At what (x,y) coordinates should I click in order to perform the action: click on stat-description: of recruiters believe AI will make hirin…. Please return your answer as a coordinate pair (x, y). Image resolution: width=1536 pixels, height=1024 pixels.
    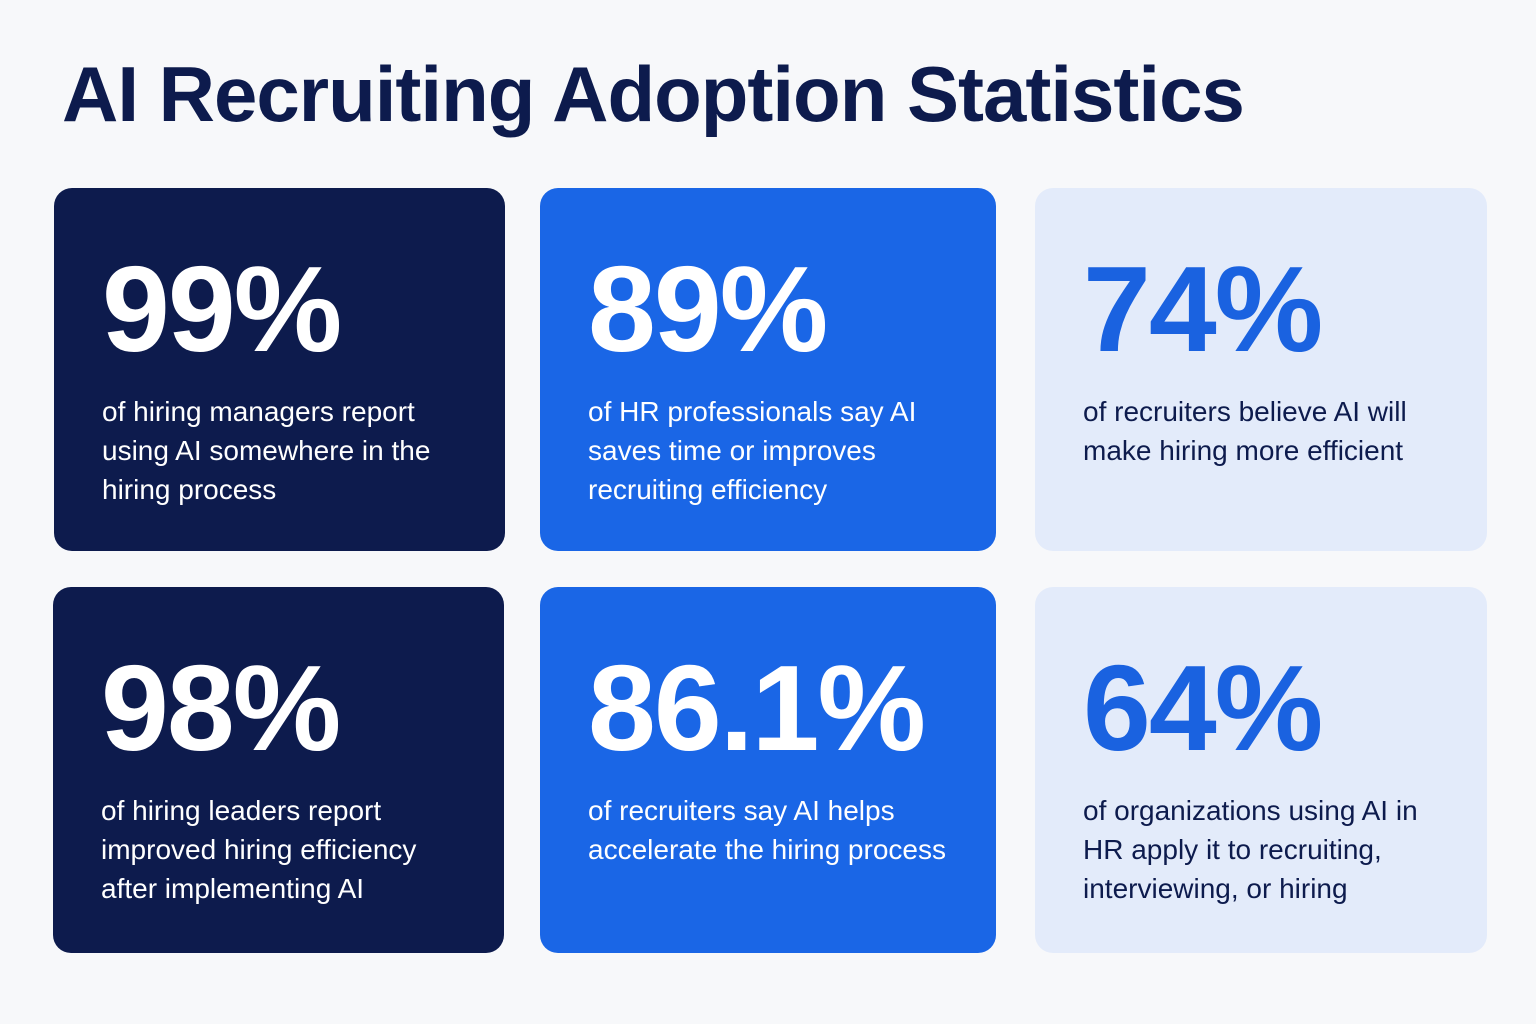
    Looking at the image, I should click on (1245, 431).